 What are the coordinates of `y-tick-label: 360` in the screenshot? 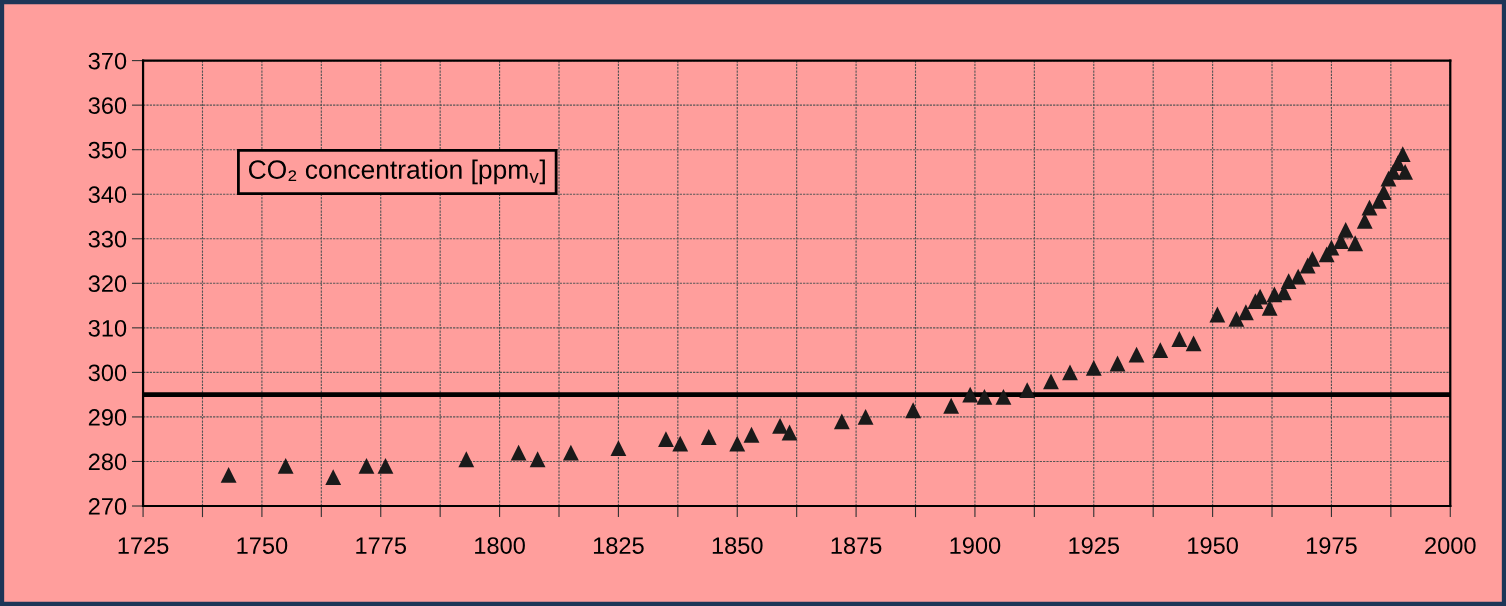 It's located at (107, 105).